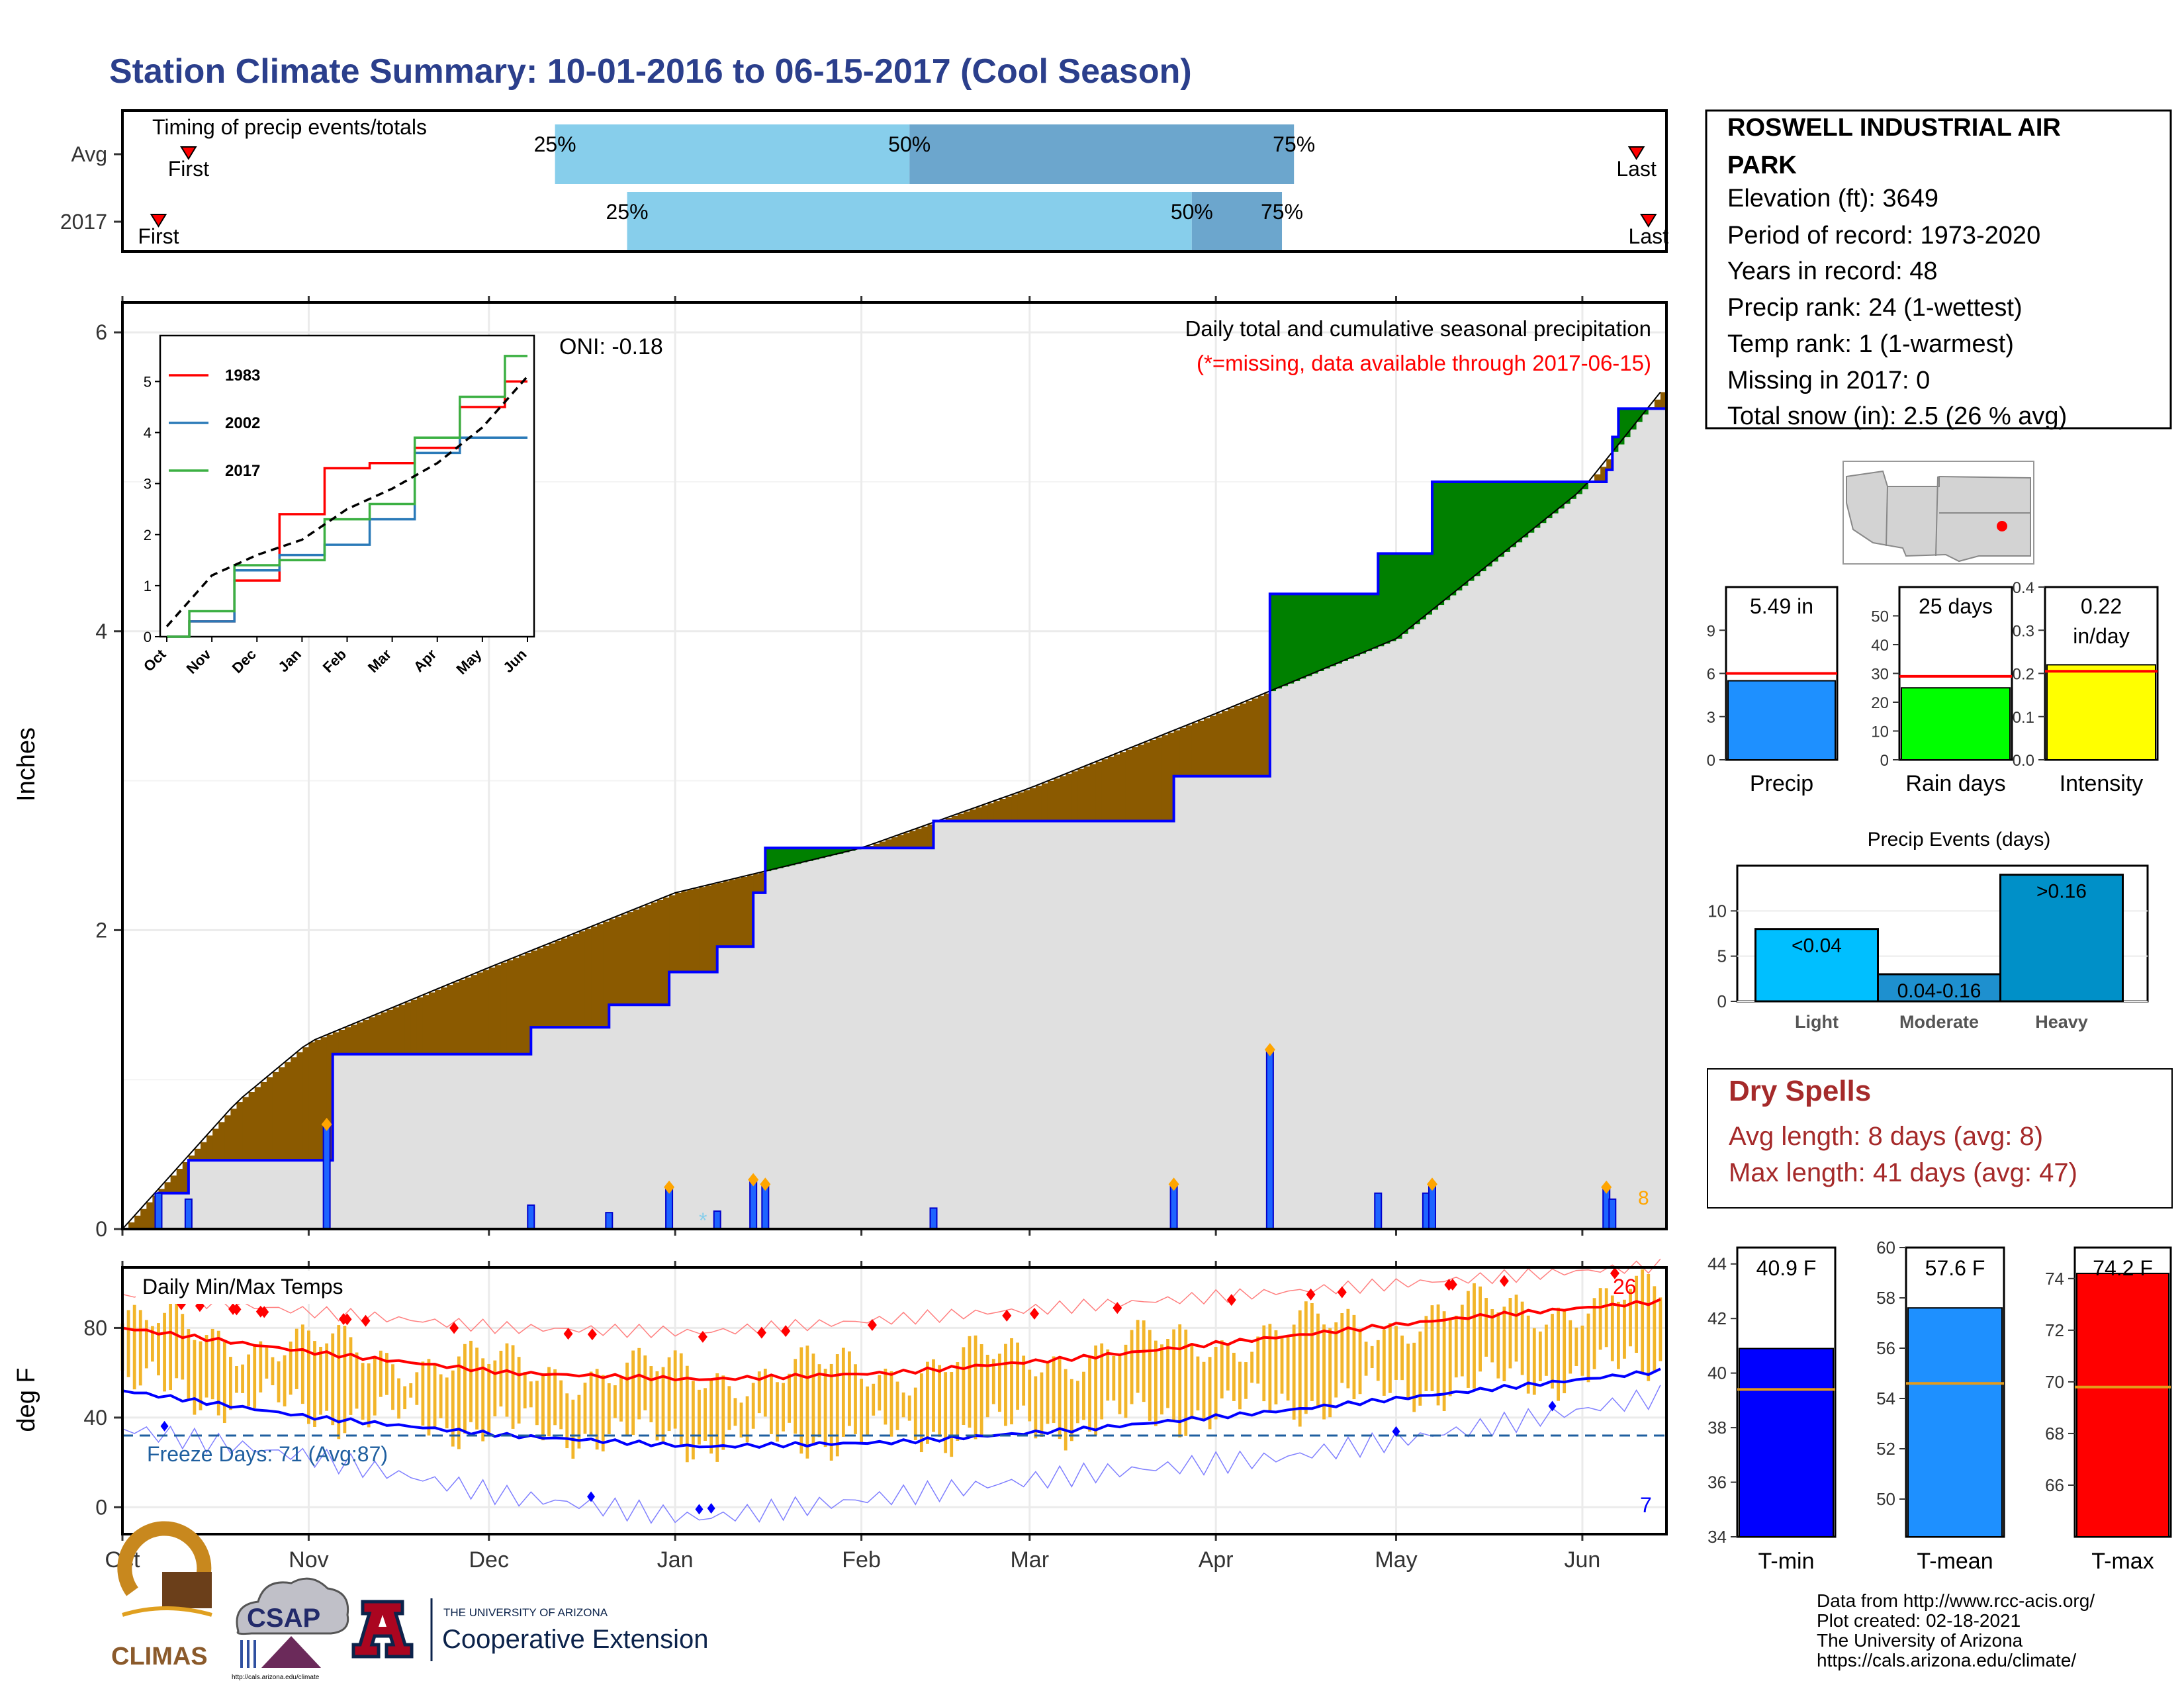 The height and width of the screenshot is (1691, 2184). What do you see at coordinates (1880, 617) in the screenshot?
I see `summary-y-tick-label: 50` at bounding box center [1880, 617].